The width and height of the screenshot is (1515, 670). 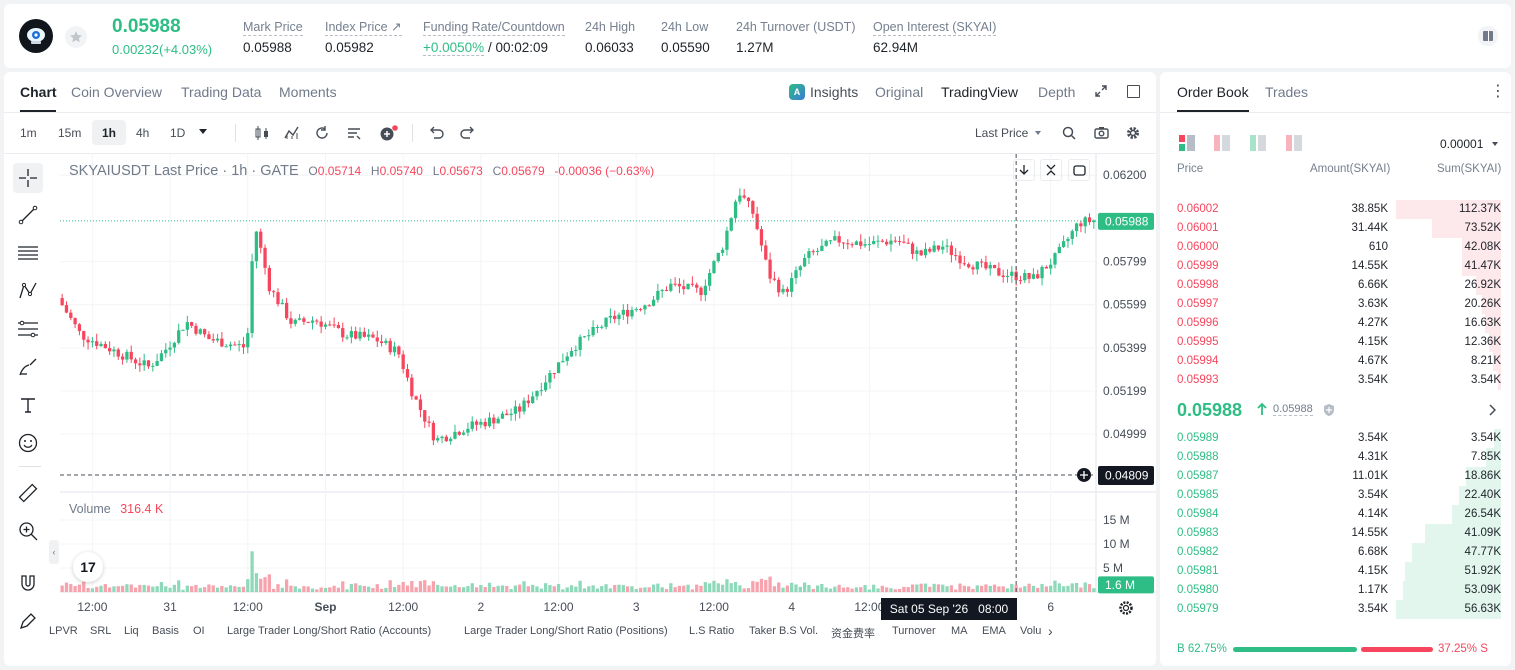 What do you see at coordinates (1335, 552) in the screenshot?
I see `bid-row: 0.05982 6.68K 47.77K` at bounding box center [1335, 552].